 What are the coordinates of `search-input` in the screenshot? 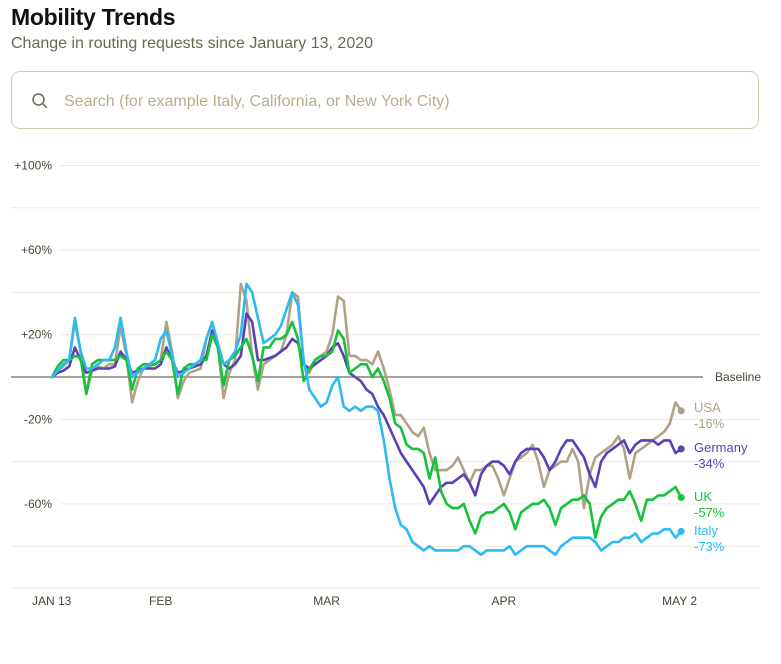 It's located at (404, 102).